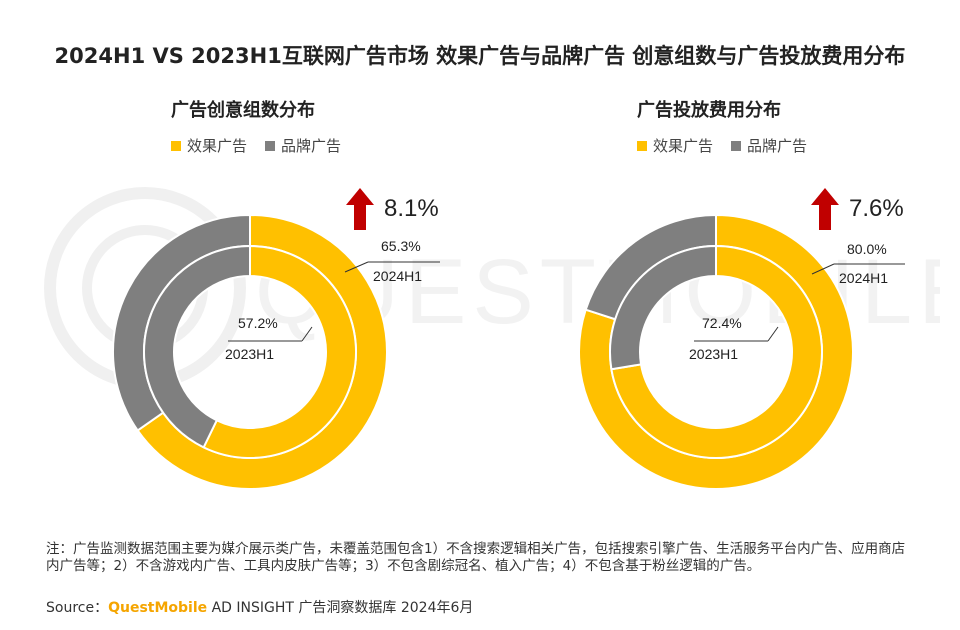 Image resolution: width=960 pixels, height=630 pixels. What do you see at coordinates (197, 346) in the screenshot?
I see `left-inner-ring-slice-brand` at bounding box center [197, 346].